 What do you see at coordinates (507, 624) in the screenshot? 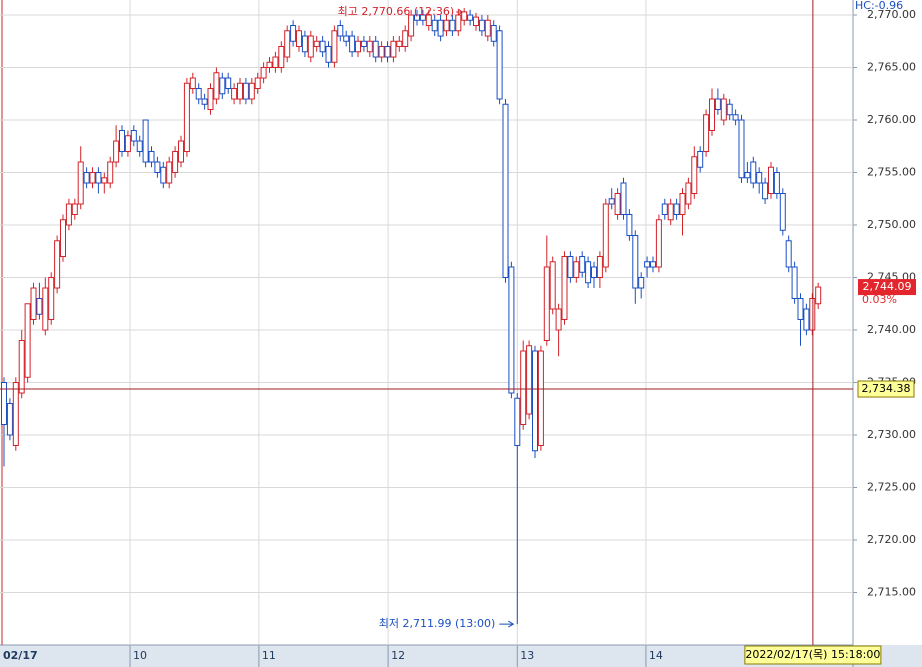
I see `low-arrow` at bounding box center [507, 624].